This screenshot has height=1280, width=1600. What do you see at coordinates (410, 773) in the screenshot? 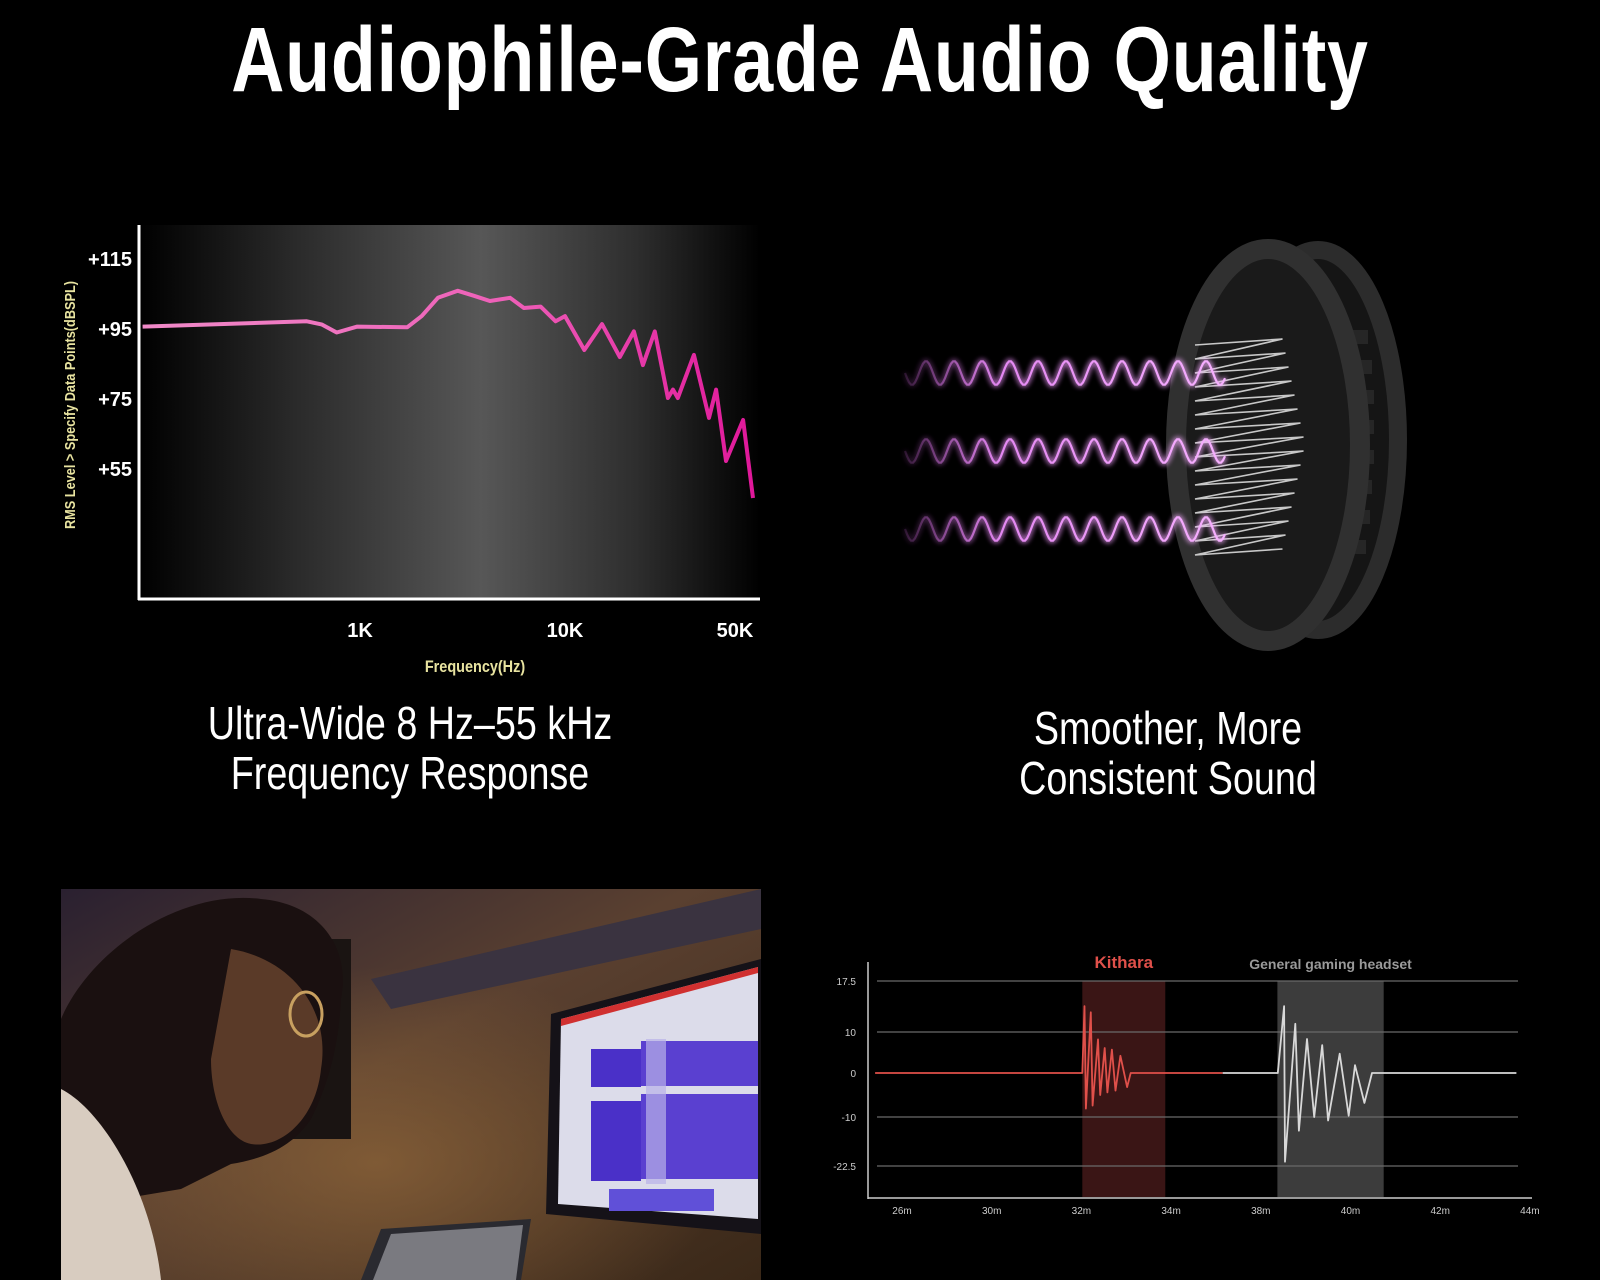
I see `caption-line: Frequency Response` at bounding box center [410, 773].